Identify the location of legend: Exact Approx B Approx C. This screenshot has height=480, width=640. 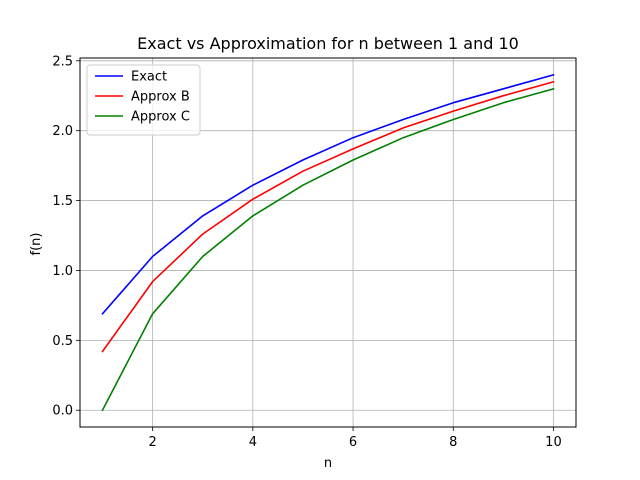
(143, 100).